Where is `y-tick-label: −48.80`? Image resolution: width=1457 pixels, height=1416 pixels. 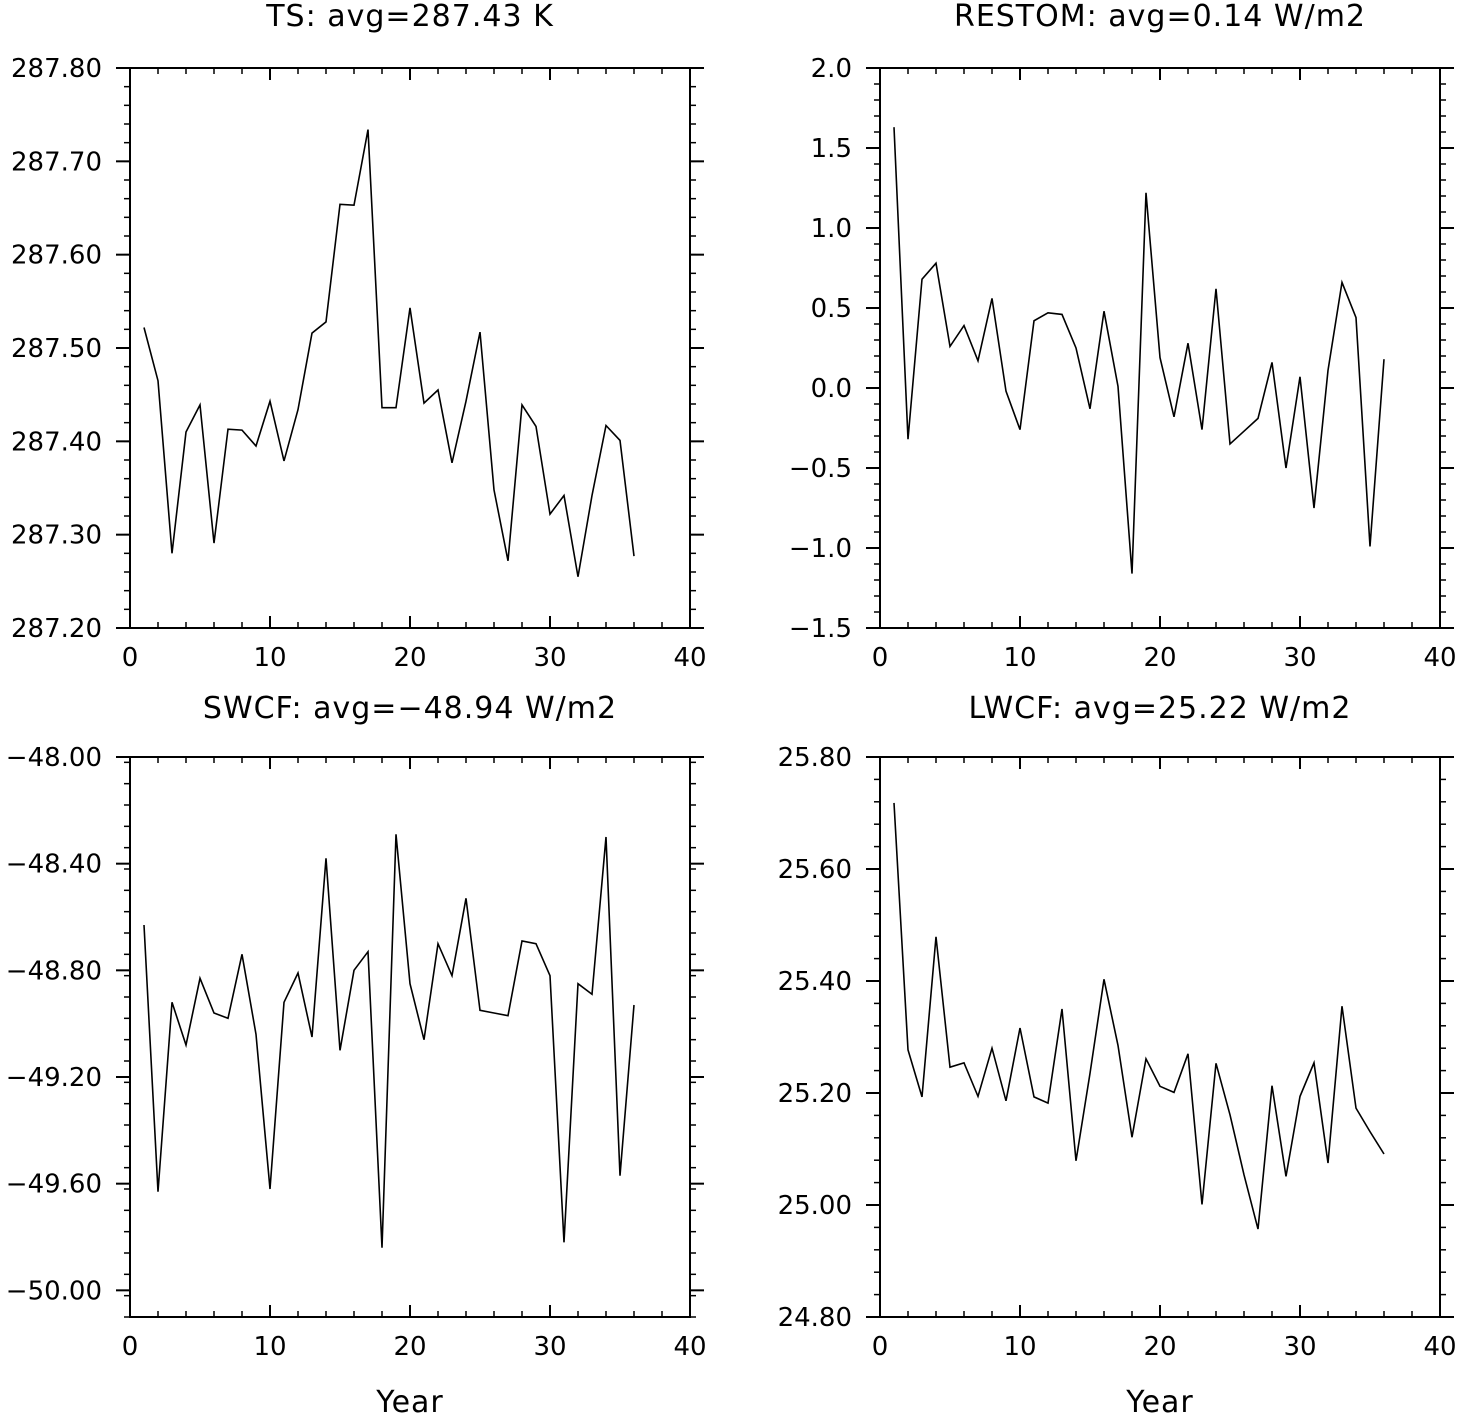
y-tick-label: −48.80 is located at coordinates (54, 971).